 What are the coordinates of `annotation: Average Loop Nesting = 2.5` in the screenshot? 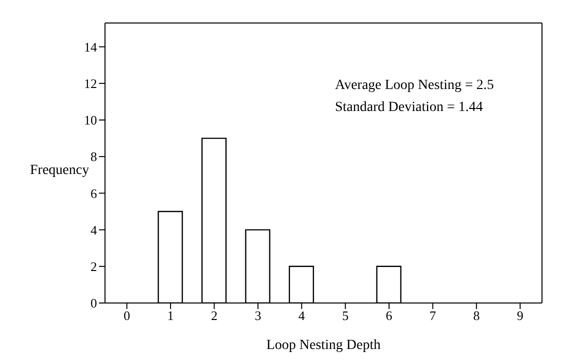 It's located at (414, 86).